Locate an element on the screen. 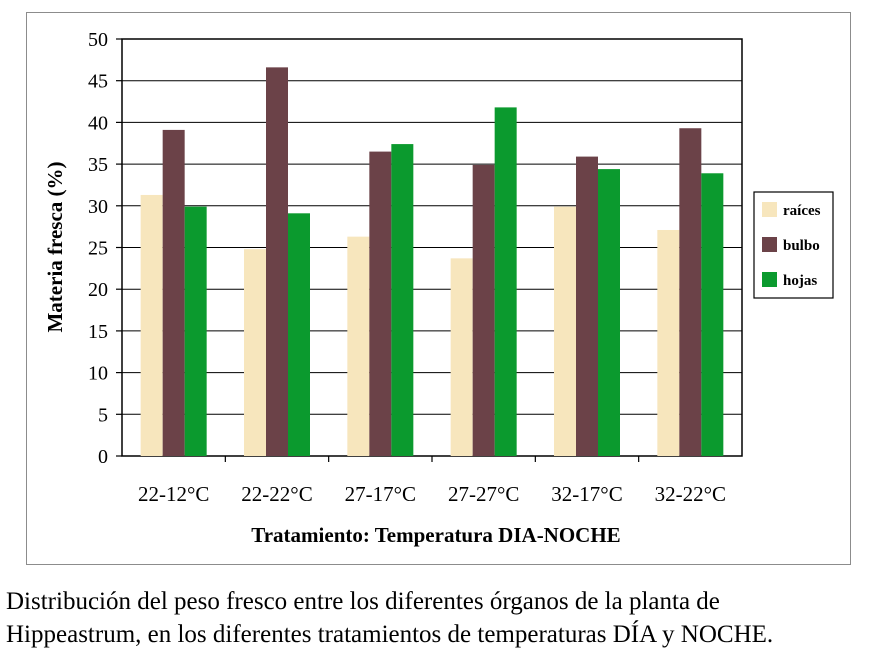  y-axis-label: Materia fresca (%) is located at coordinates (55, 246).